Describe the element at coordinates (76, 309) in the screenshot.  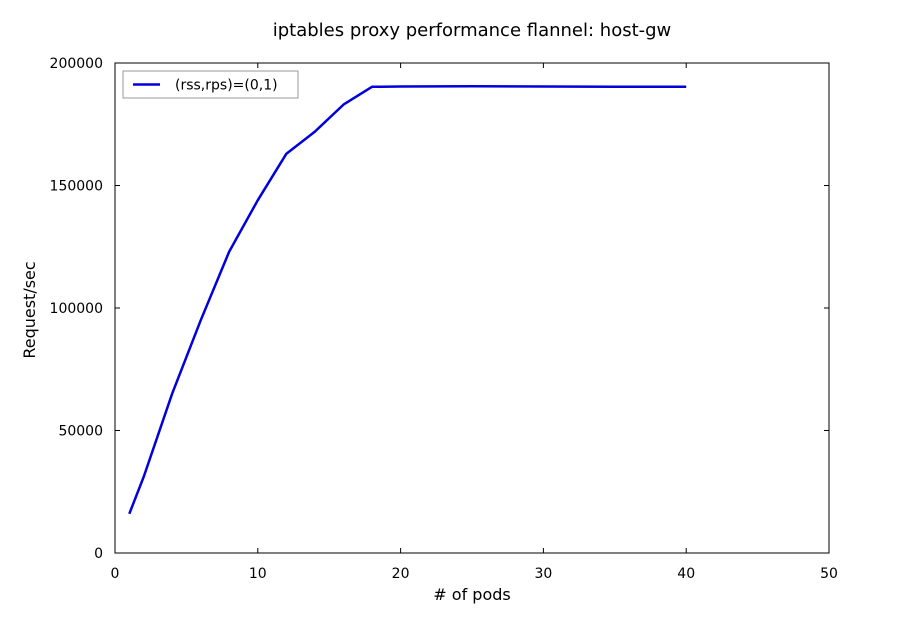
I see `y-tick-label: 100000` at that location.